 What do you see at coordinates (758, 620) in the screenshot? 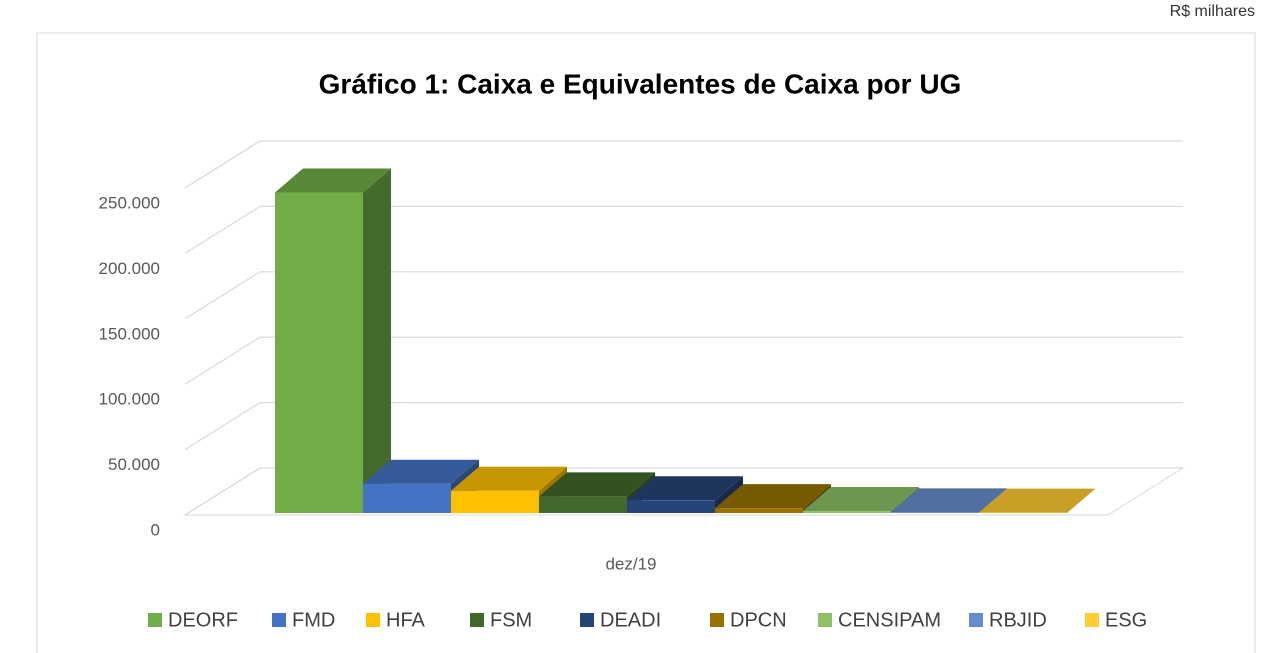
I see `legend-label: DPCN` at bounding box center [758, 620].